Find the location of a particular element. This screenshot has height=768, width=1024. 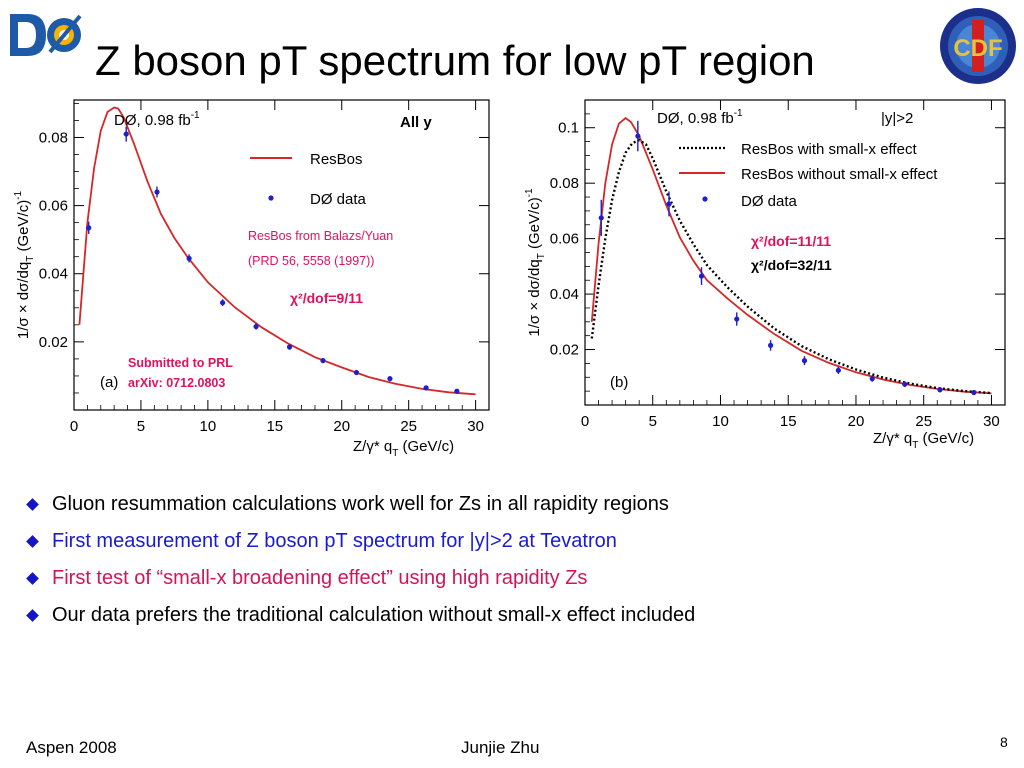

page-number: 8 is located at coordinates (1004, 742).